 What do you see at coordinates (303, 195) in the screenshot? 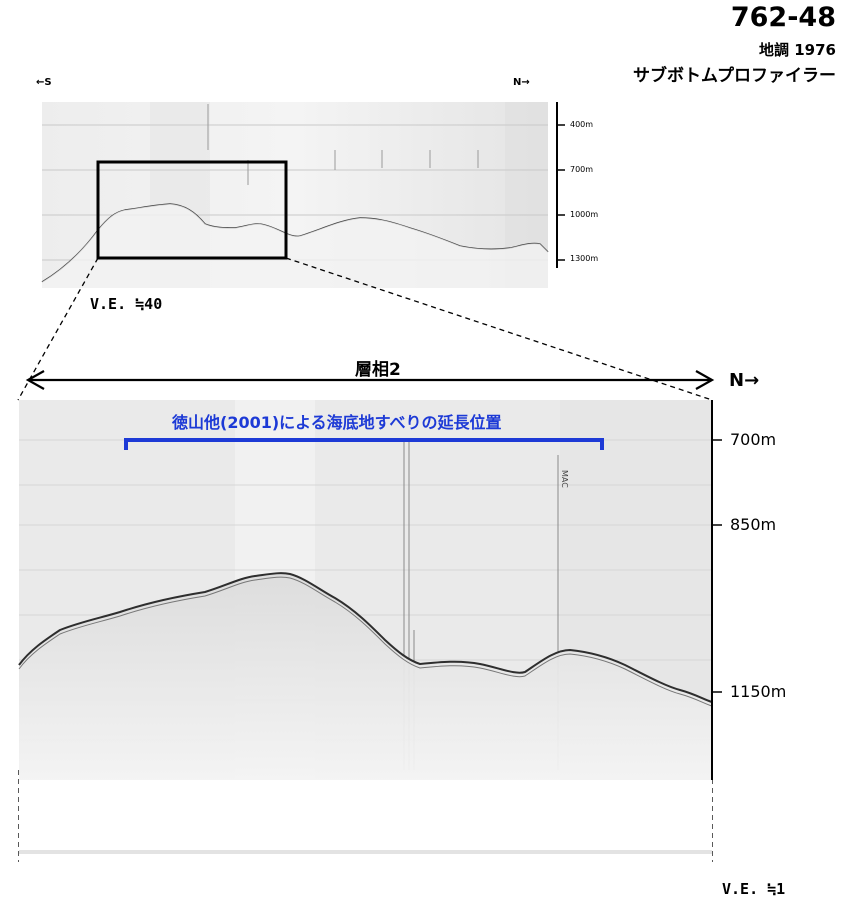
I see `overview-record` at bounding box center [303, 195].